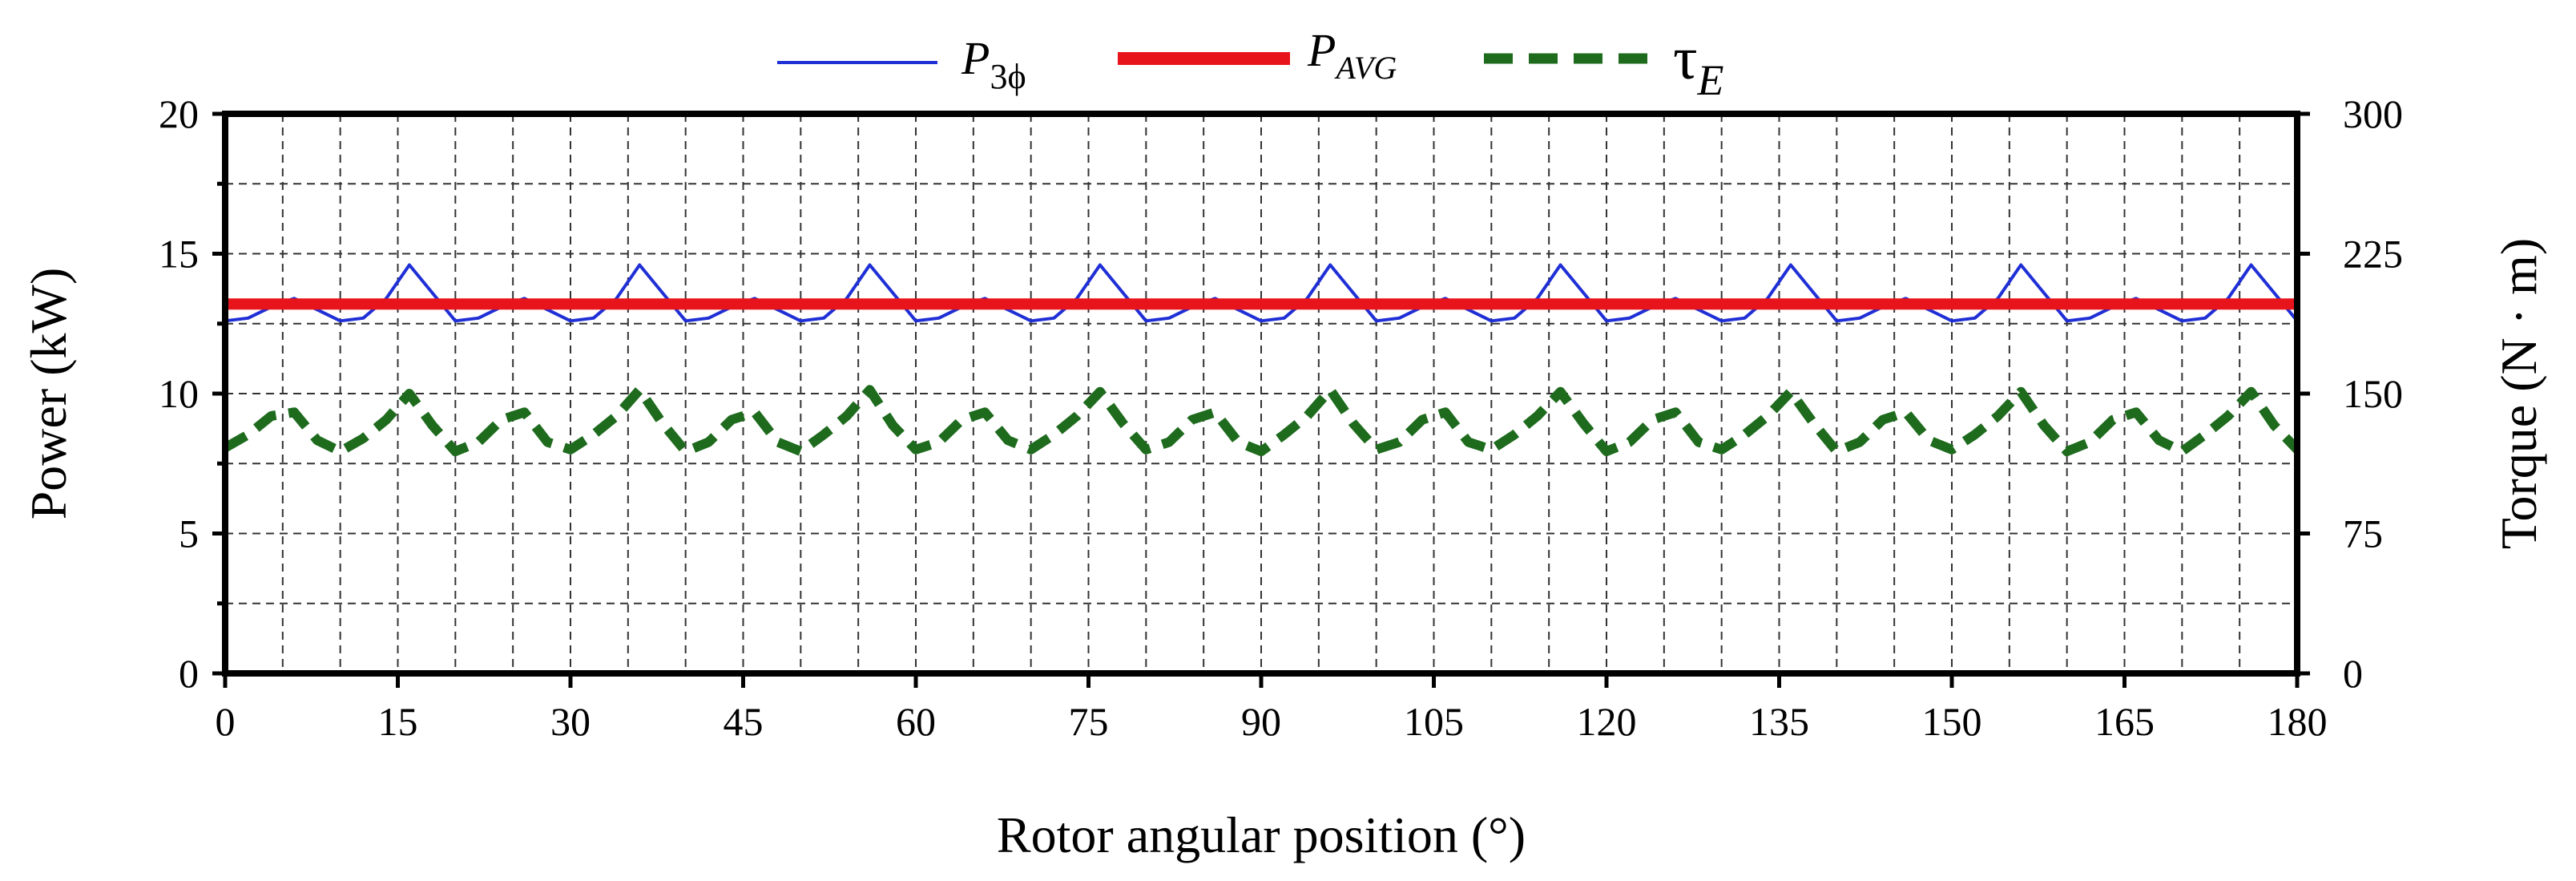 Image resolution: width=2576 pixels, height=881 pixels. What do you see at coordinates (1952, 721) in the screenshot?
I see `x-tick-label: 150` at bounding box center [1952, 721].